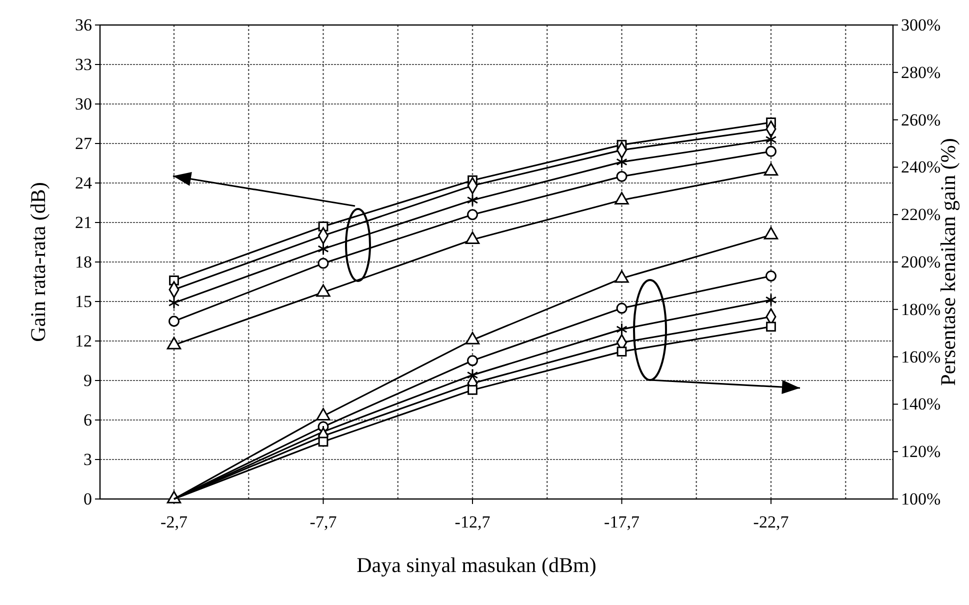 This screenshot has height=605, width=969. What do you see at coordinates (88, 459) in the screenshot?
I see `y-tick-label: 3` at bounding box center [88, 459].